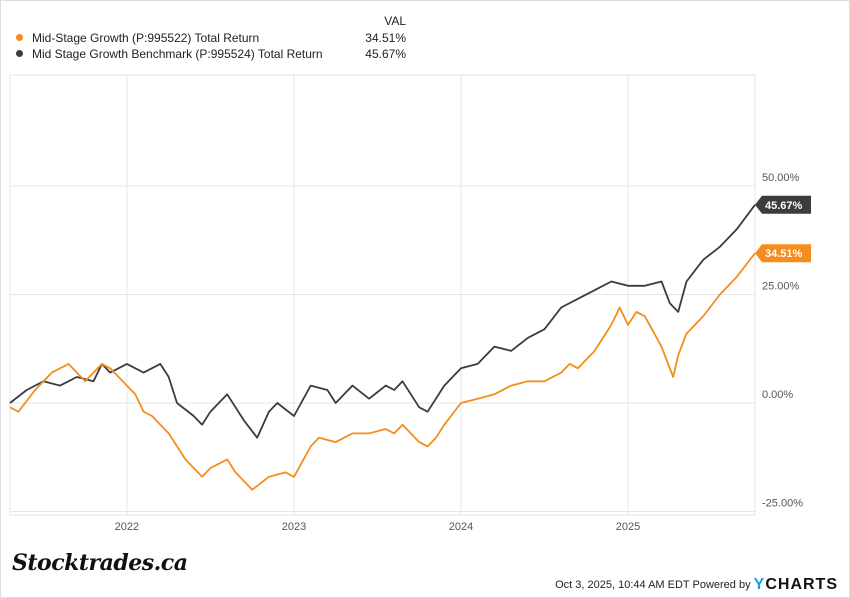 Image resolution: width=850 pixels, height=598 pixels. Describe the element at coordinates (628, 527) in the screenshot. I see `x-tick-label: 2025` at that location.